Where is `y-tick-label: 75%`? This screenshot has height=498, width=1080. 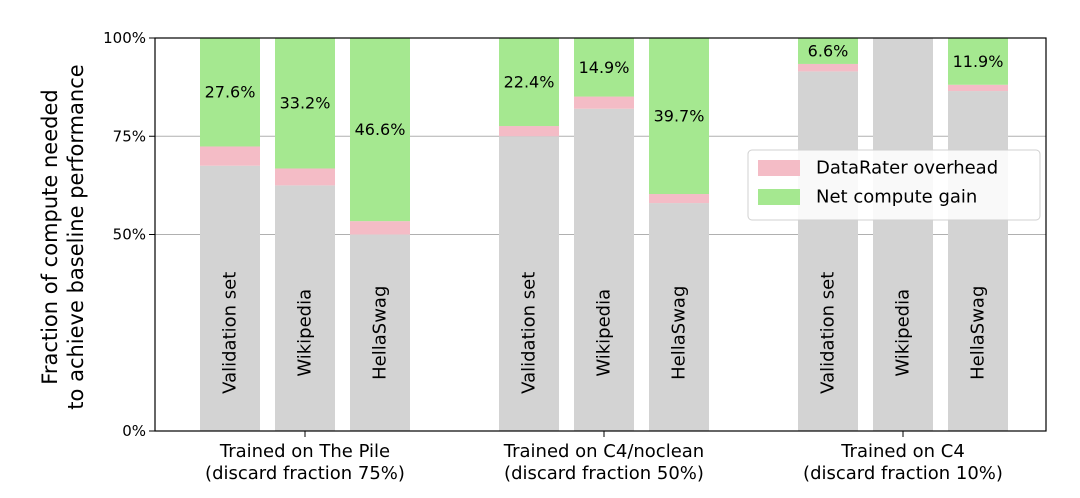
y-tick-label: 75% is located at coordinates (129, 136).